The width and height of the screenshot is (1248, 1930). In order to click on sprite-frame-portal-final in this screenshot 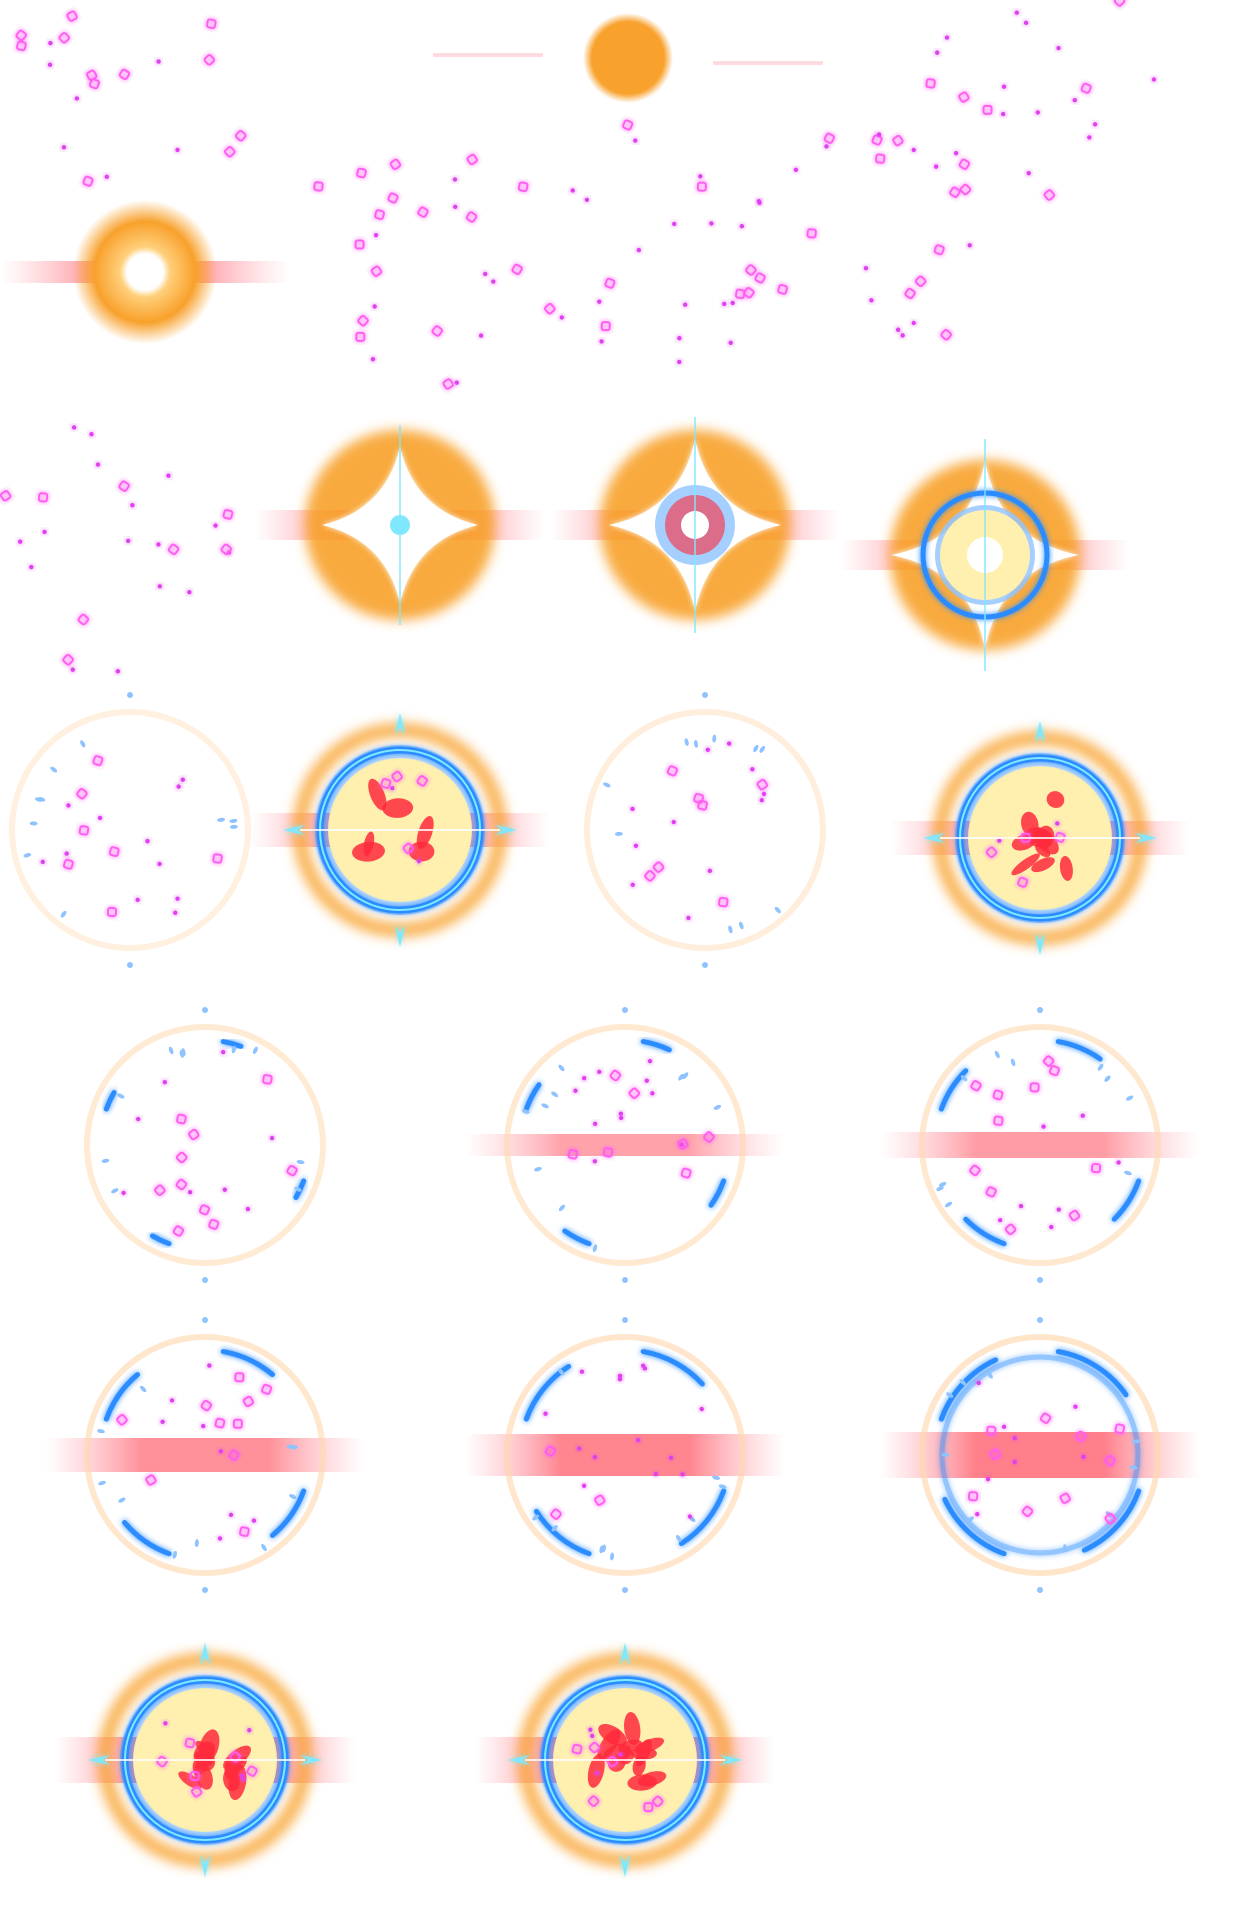, I will do `click(625, 1760)`.